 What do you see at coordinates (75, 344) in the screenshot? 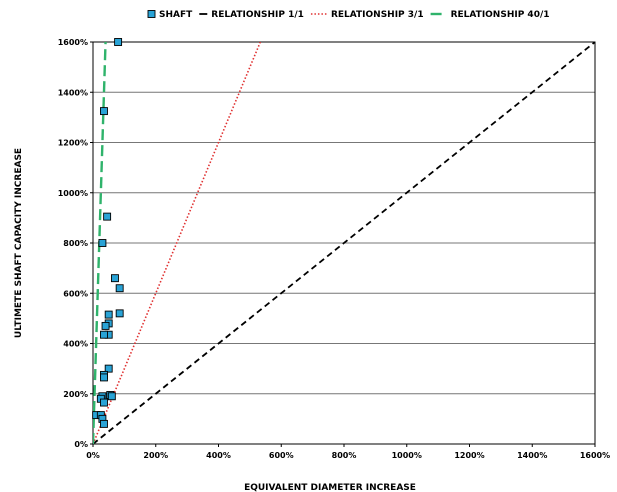
I see `y-tick-label: 400%` at bounding box center [75, 344].